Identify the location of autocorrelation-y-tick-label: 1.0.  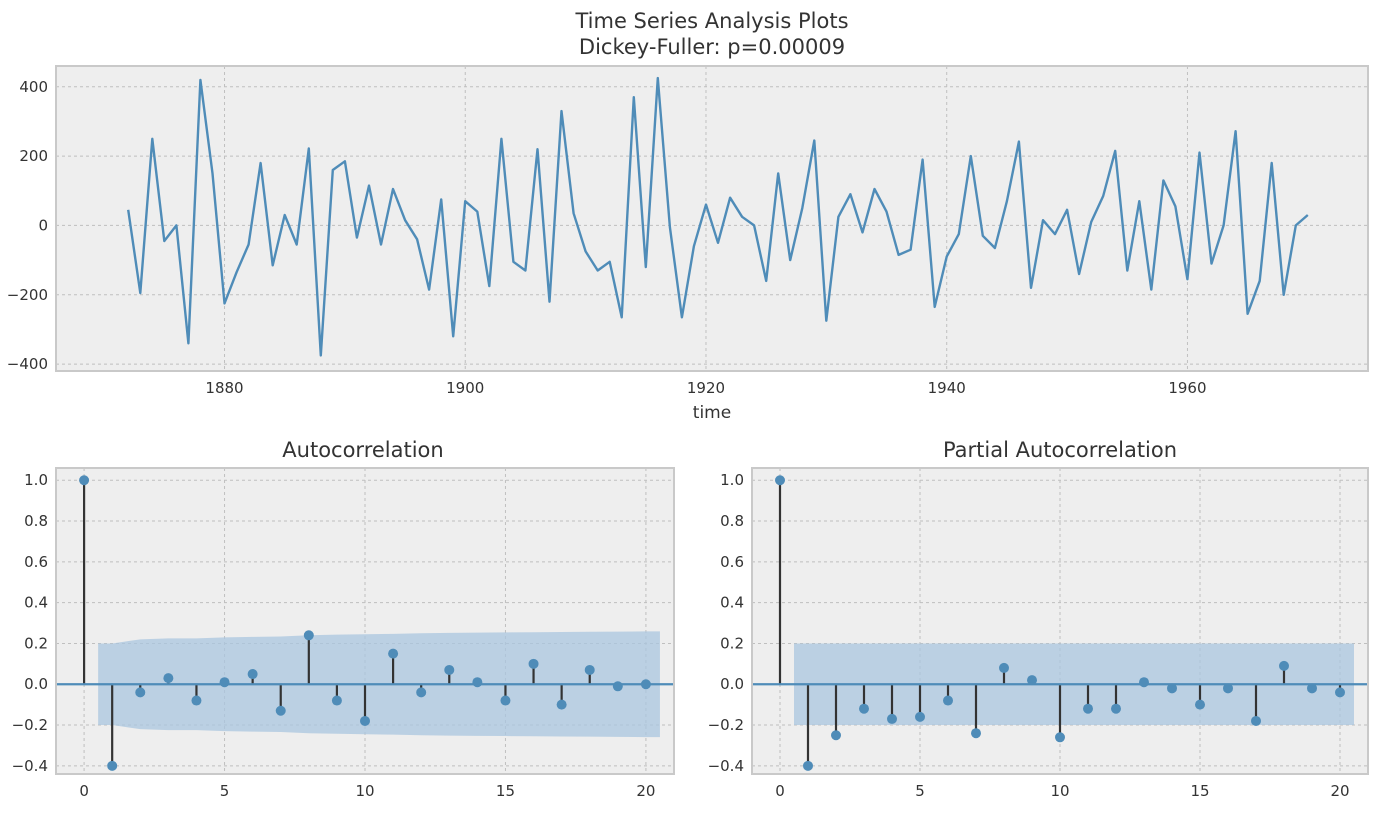
(36, 480).